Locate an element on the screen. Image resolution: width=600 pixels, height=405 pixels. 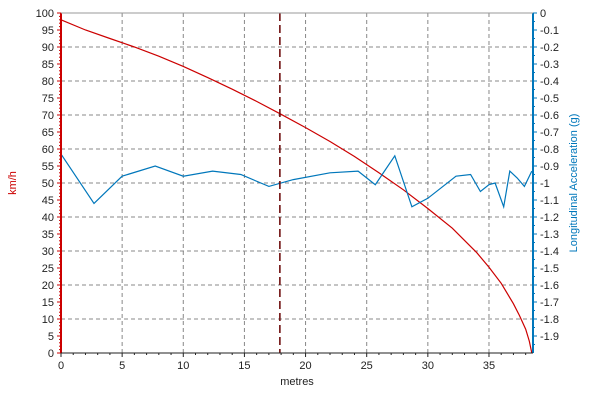
left-tick-label: 40 is located at coordinates (48, 218).